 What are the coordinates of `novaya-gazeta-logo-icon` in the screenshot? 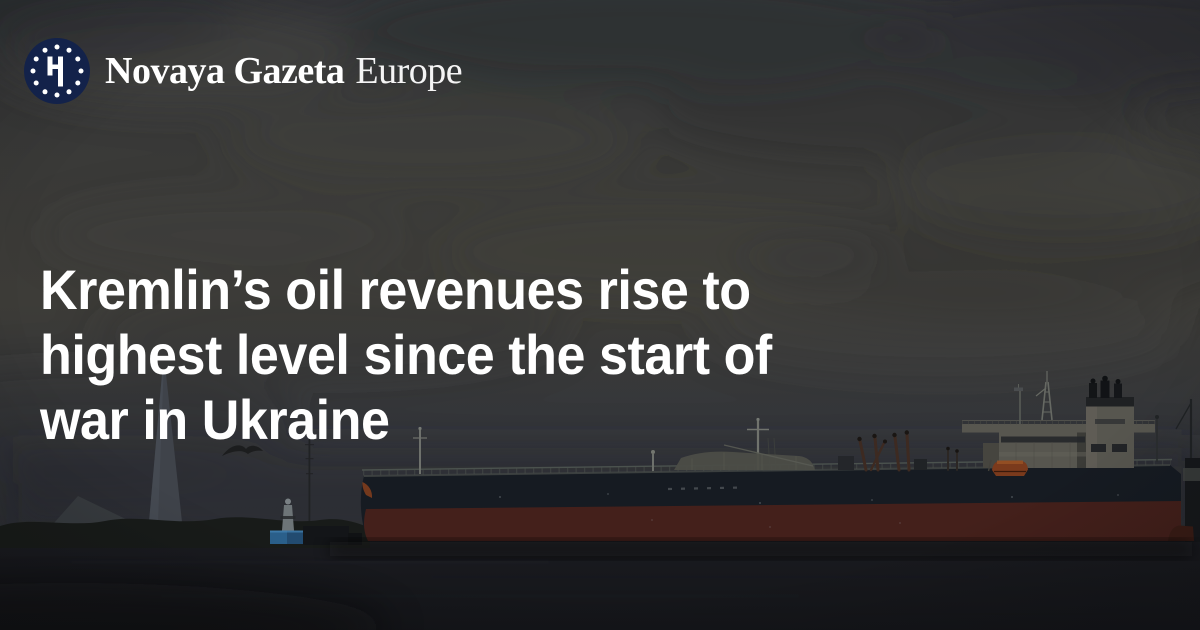 It's located at (57, 71).